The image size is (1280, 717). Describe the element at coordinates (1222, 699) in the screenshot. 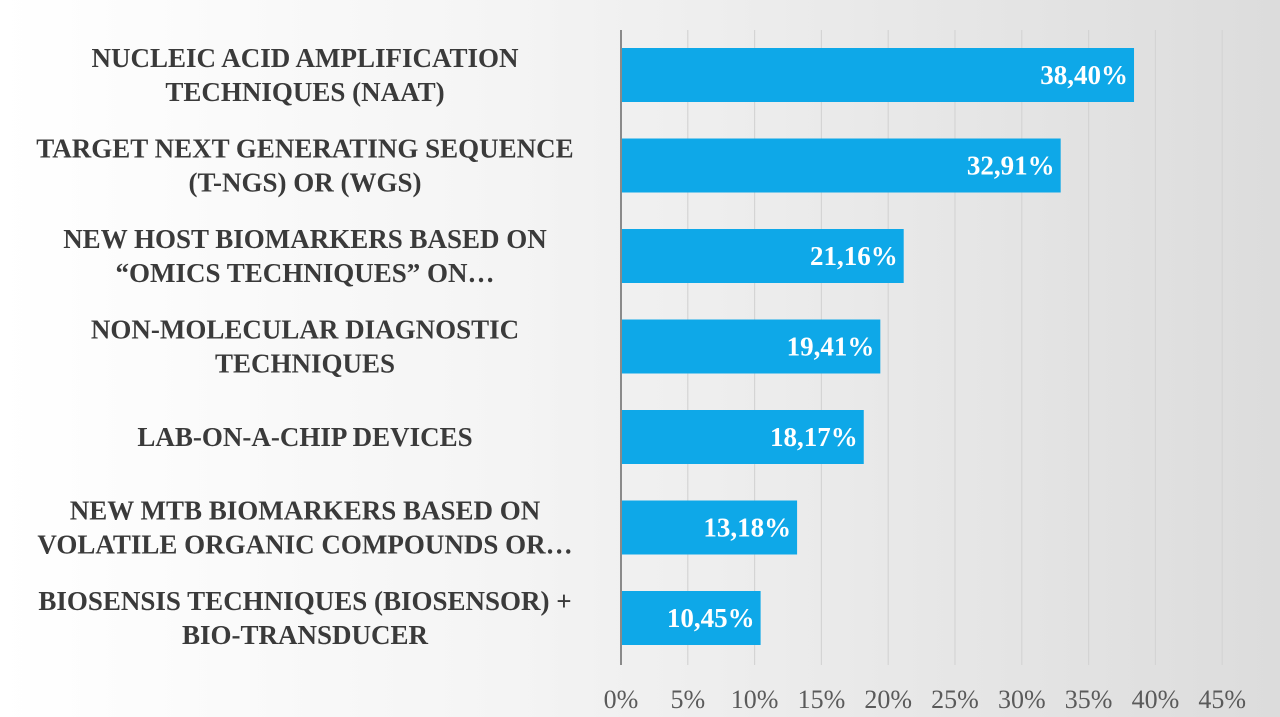

I see `x-tick-label: 45%` at that location.